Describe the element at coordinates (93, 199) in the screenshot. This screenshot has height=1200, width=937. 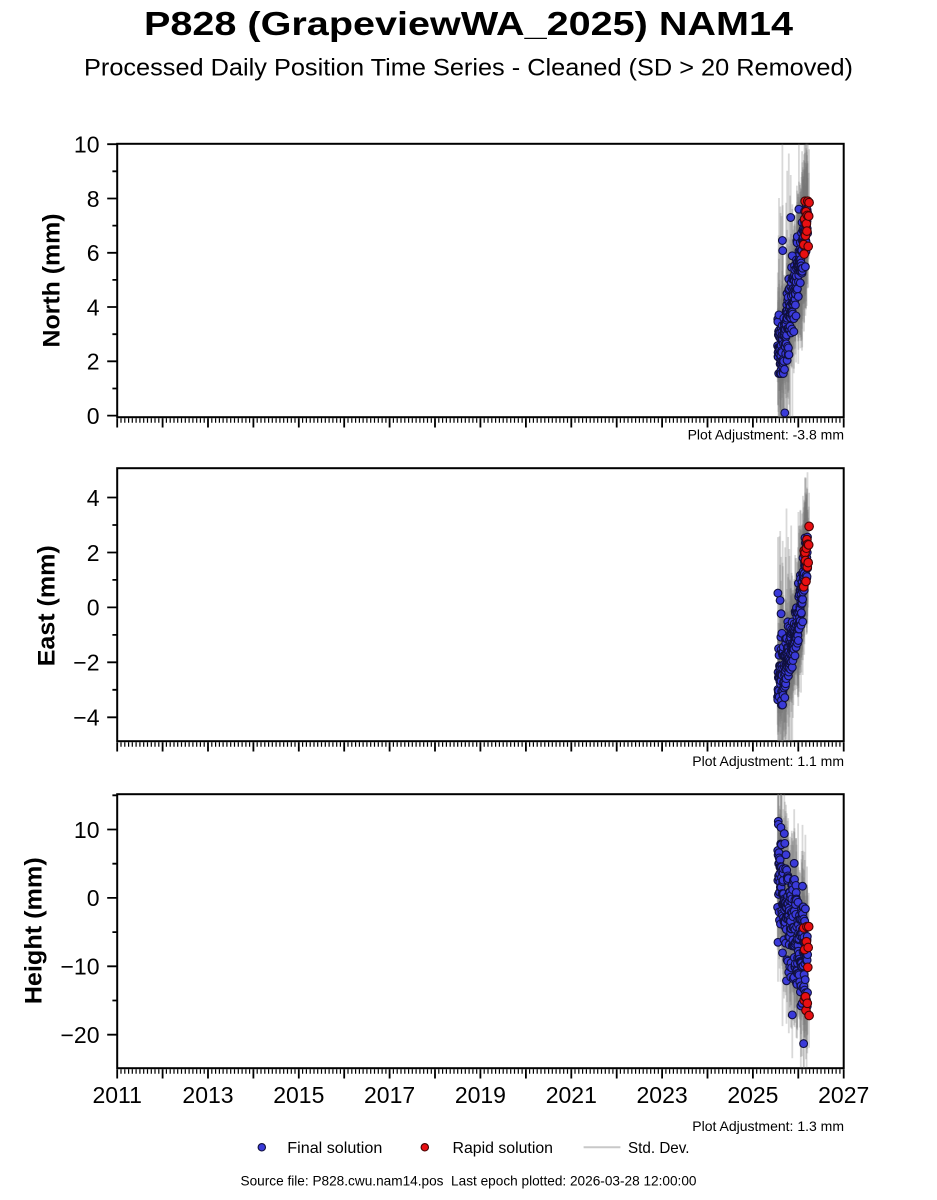
I see `svg-text: 8` at that location.